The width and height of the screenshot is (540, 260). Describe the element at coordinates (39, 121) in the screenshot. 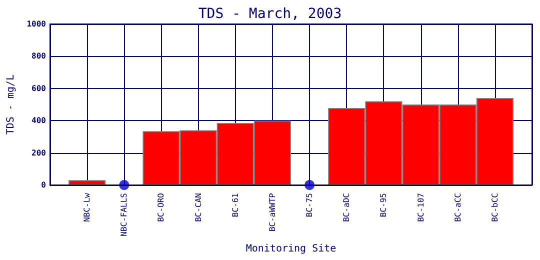

I see `y-tick-label: 400` at that location.